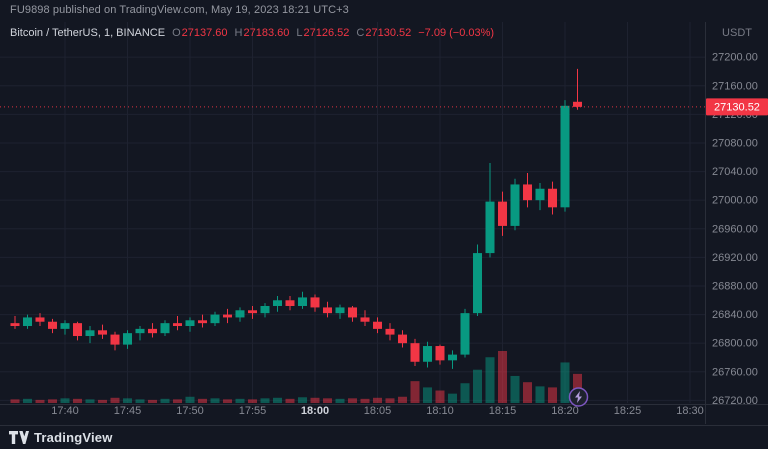 Image resolution: width=768 pixels, height=449 pixels. What do you see at coordinates (88, 33) in the screenshot?
I see `symbol-title: Bitcoin / TetherUS, 1, BINANCE` at bounding box center [88, 33].